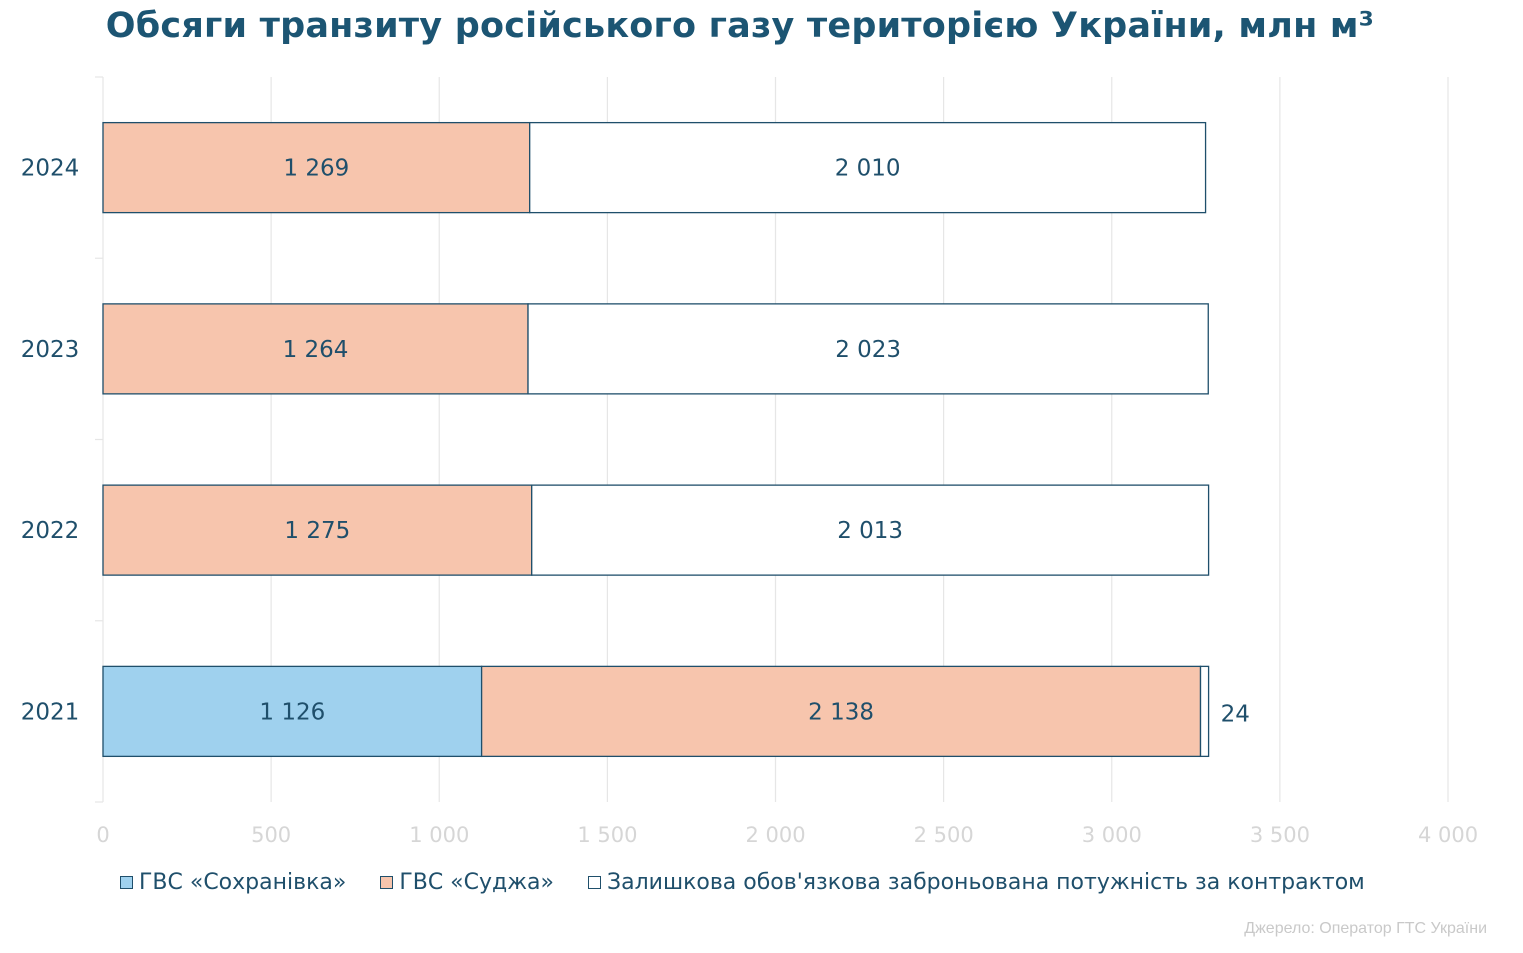 The width and height of the screenshot is (1523, 953). I want to click on legend-swatch-reserved, so click(594, 882).